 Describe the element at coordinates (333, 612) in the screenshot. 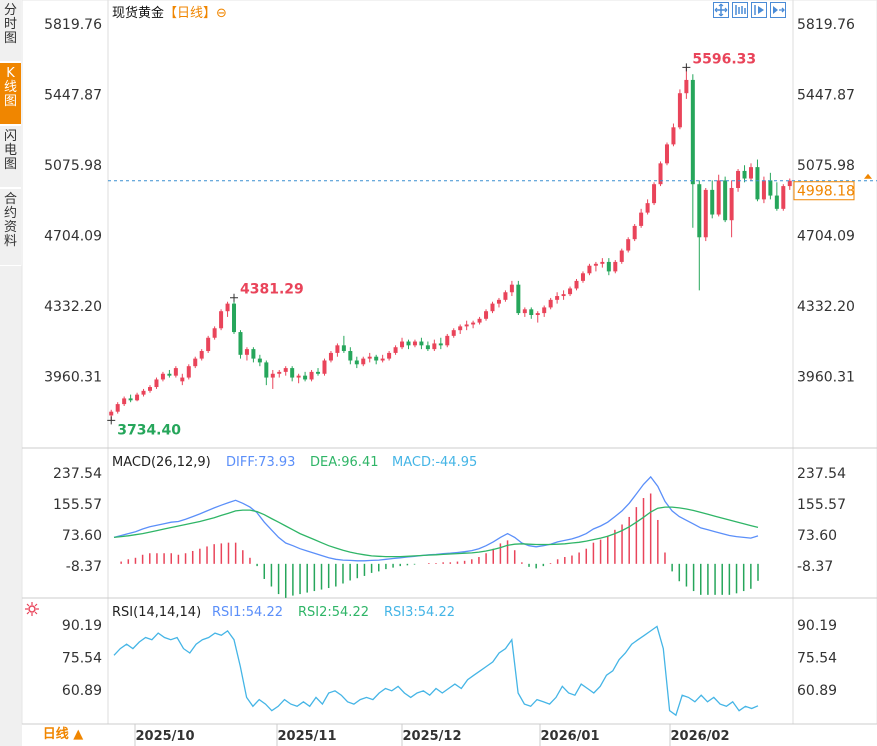

I see `rsi2-label: RSI2:54.22` at that location.